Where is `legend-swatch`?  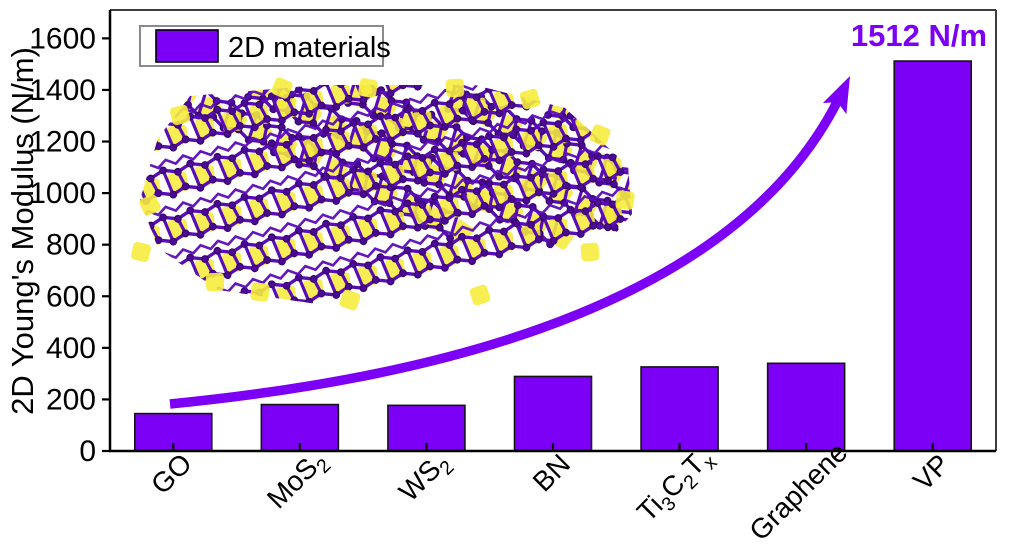
legend-swatch is located at coordinates (187, 46).